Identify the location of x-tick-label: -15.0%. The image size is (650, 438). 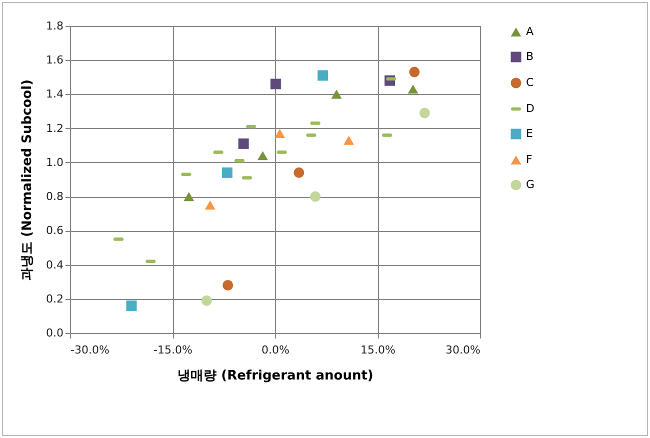
(173, 350).